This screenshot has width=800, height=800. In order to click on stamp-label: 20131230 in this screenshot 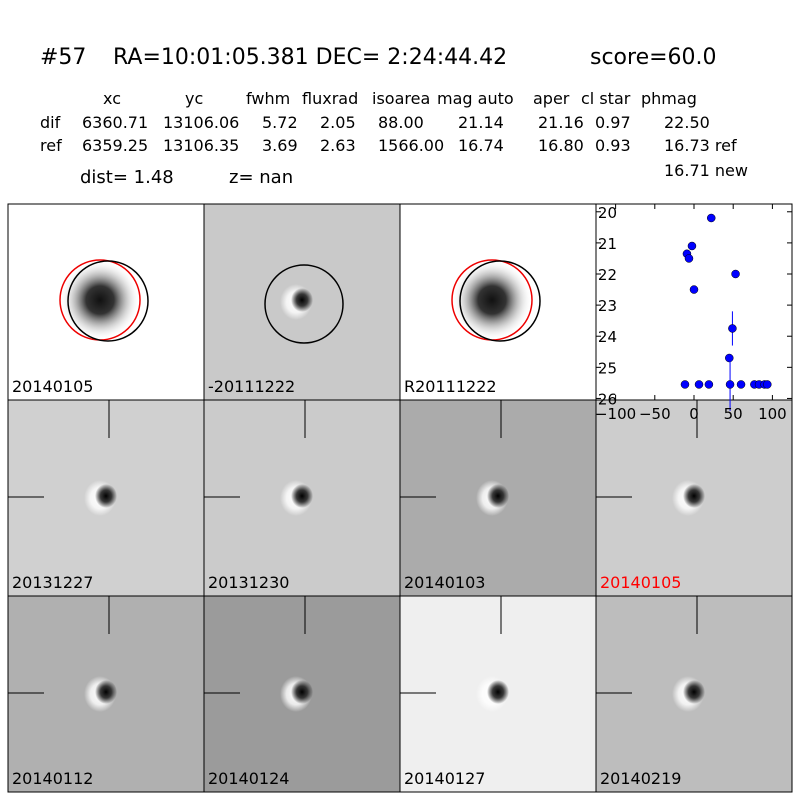, I will do `click(248, 582)`.